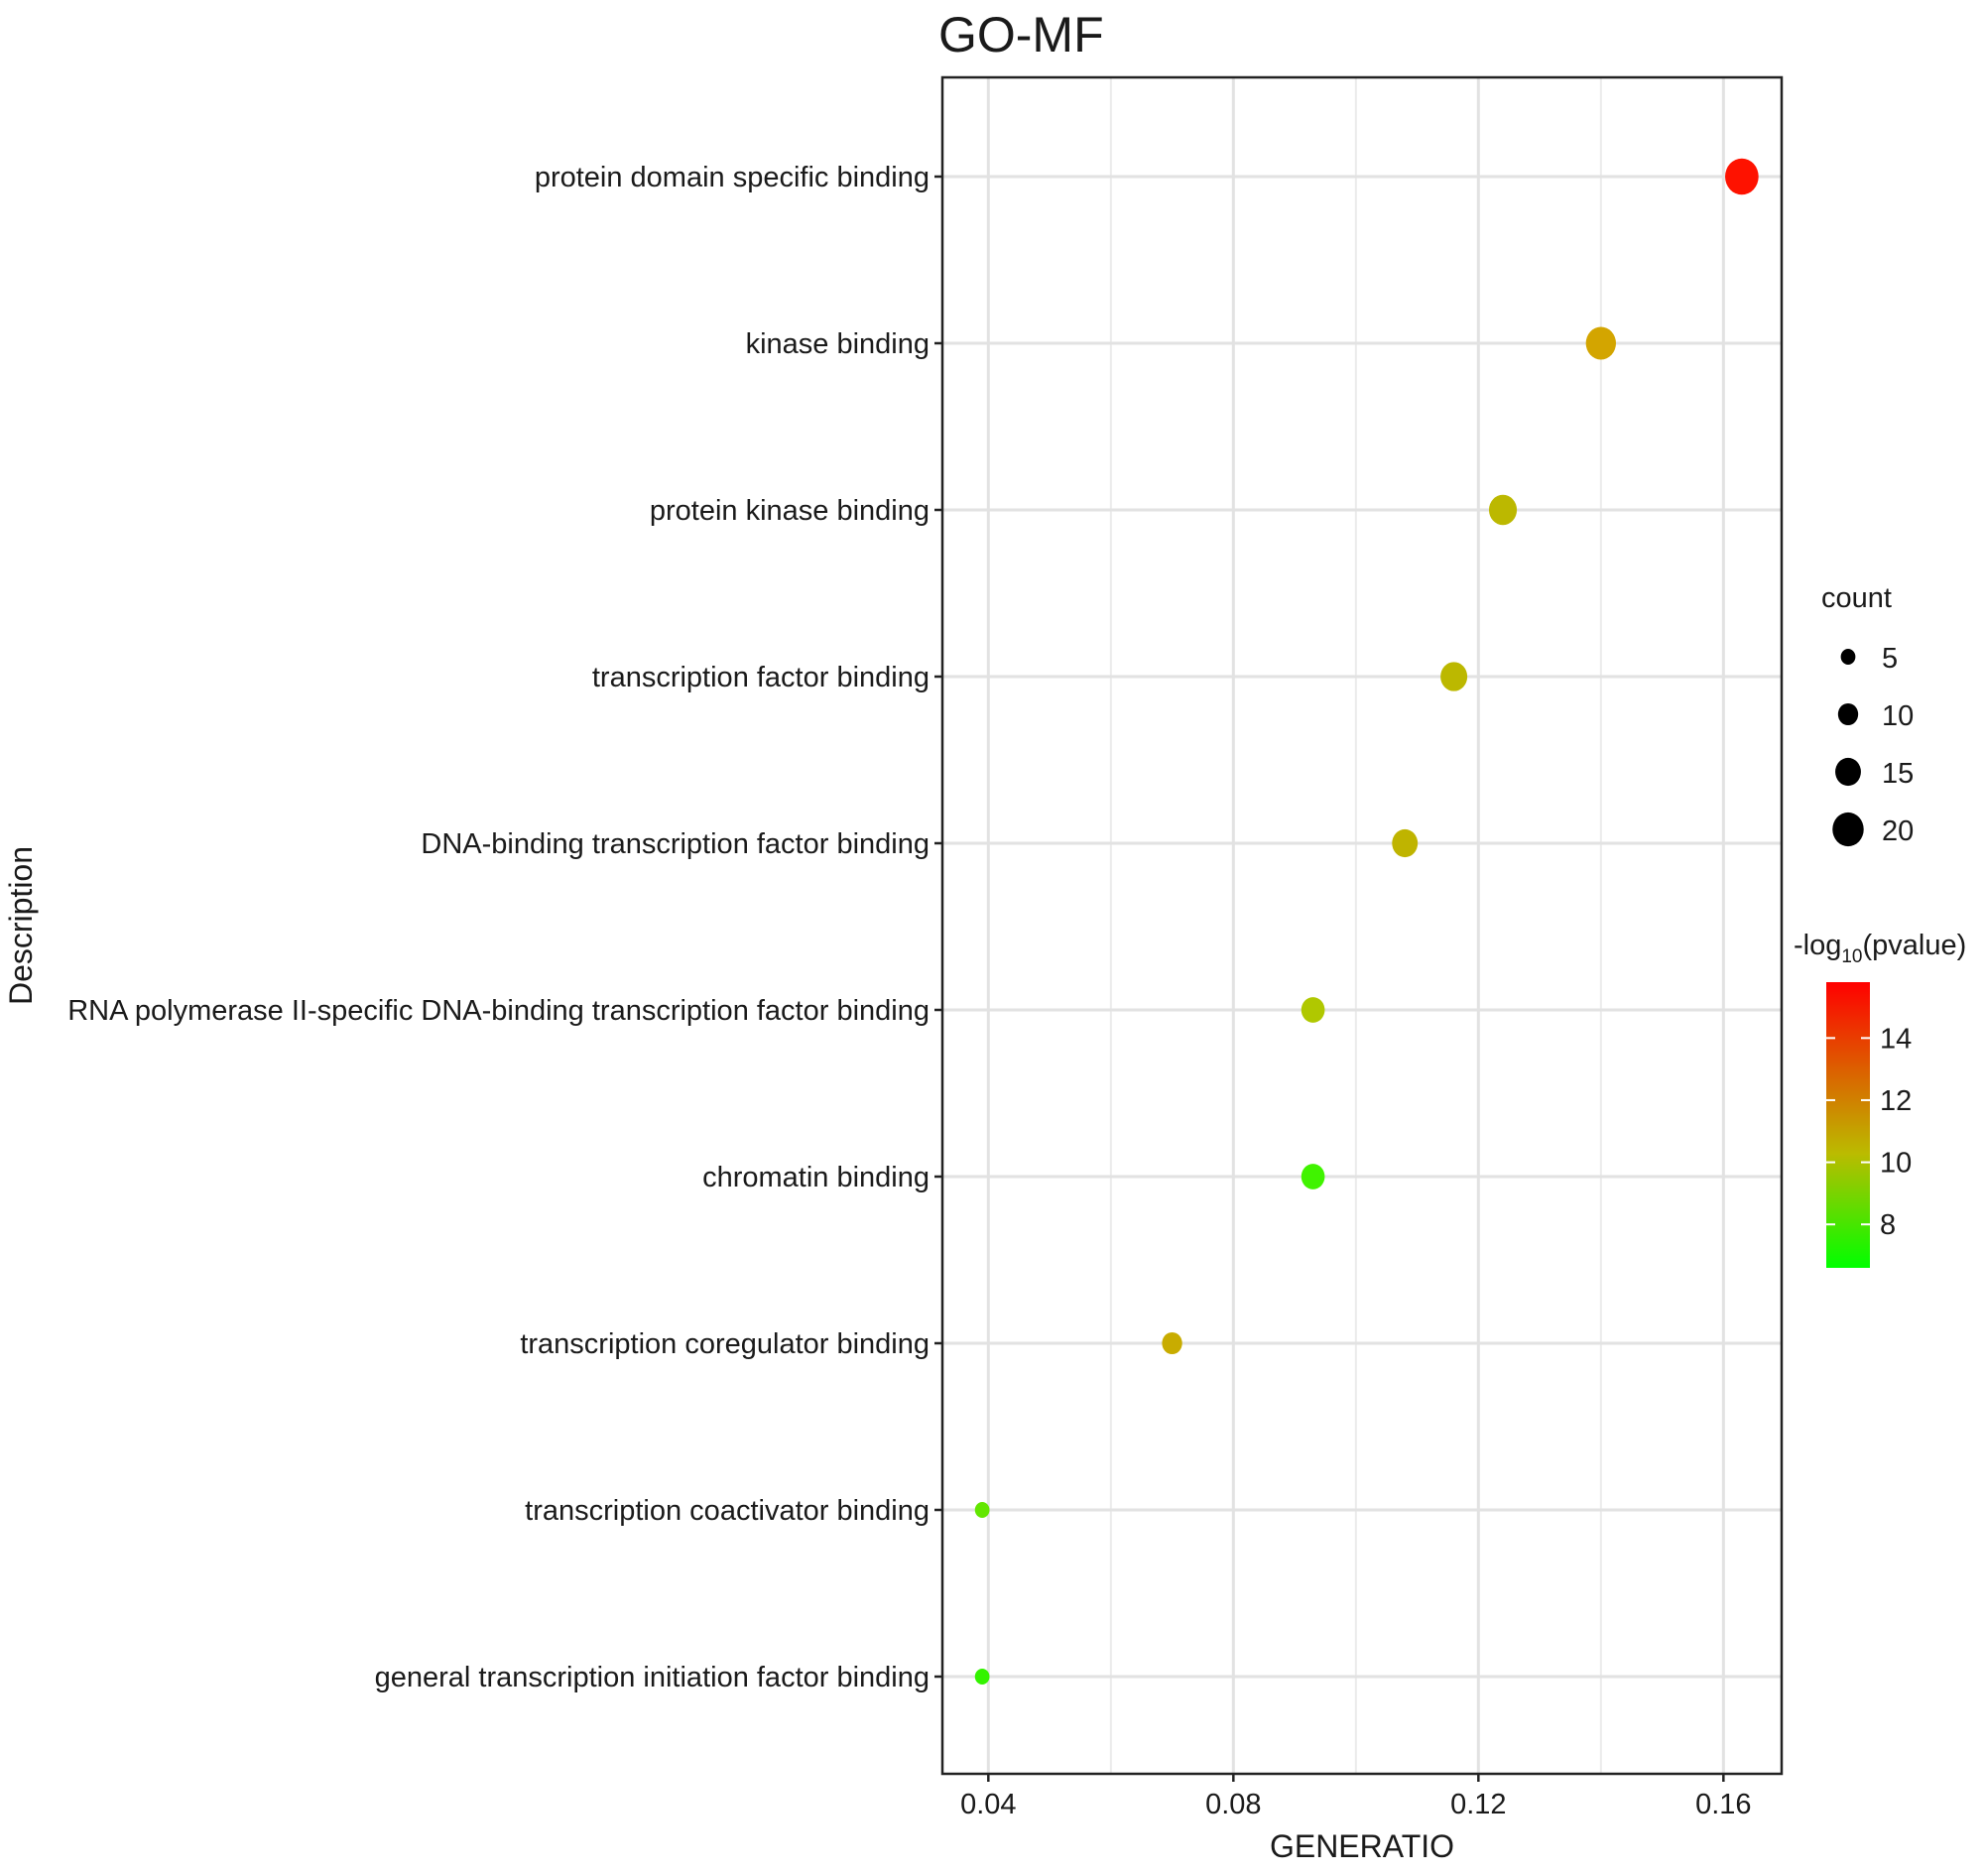 The height and width of the screenshot is (1876, 1984). Describe the element at coordinates (1898, 831) in the screenshot. I see `size-legend-label: 20` at that location.